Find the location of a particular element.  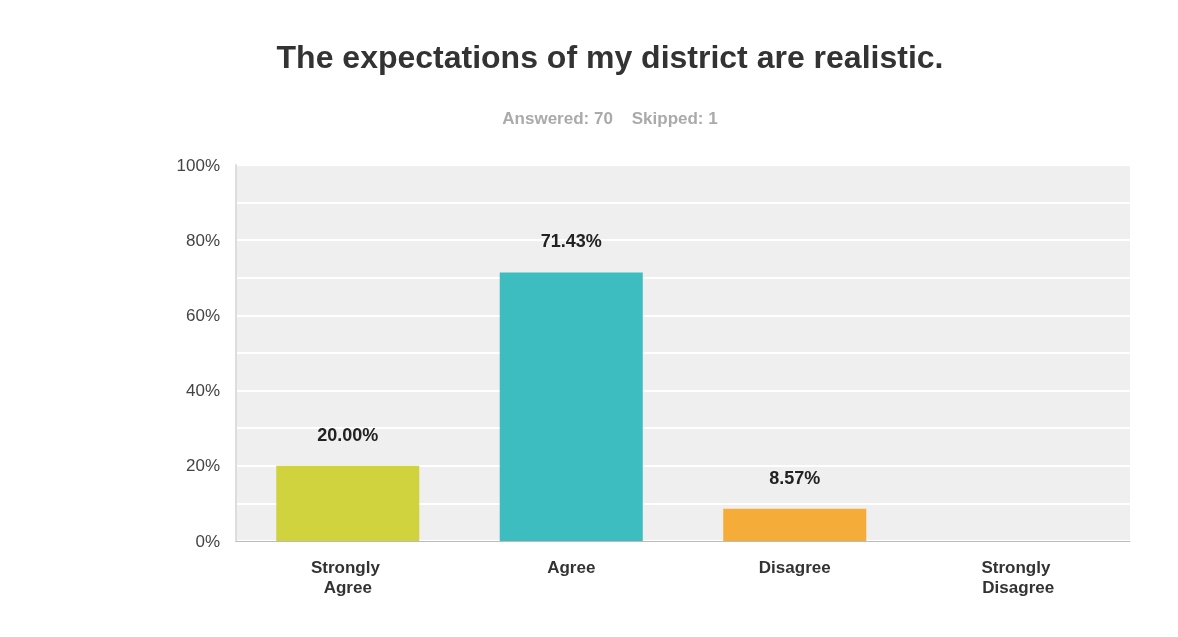

data-label: 20.00% is located at coordinates (348, 434).